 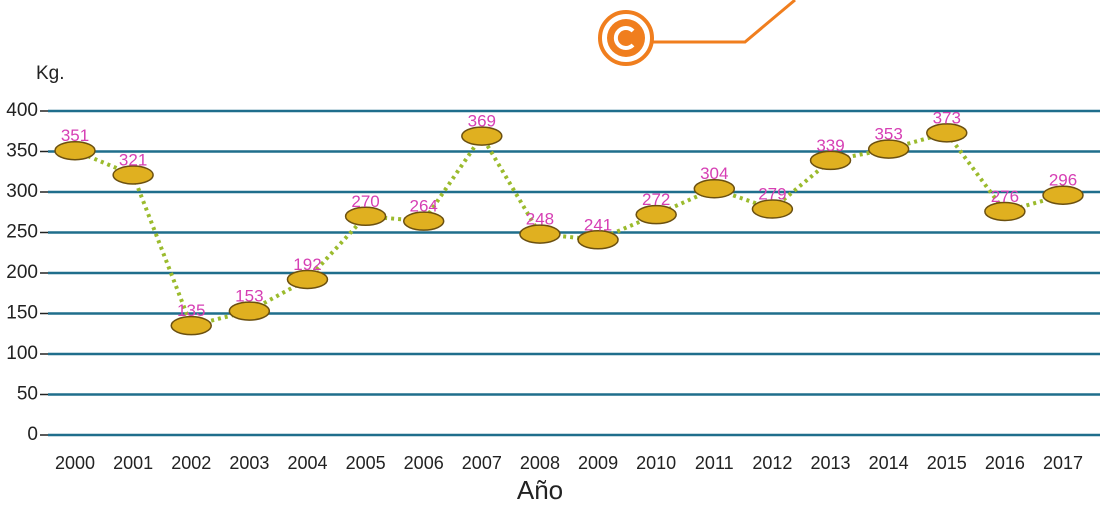 I want to click on data-label: 279, so click(x=772, y=193).